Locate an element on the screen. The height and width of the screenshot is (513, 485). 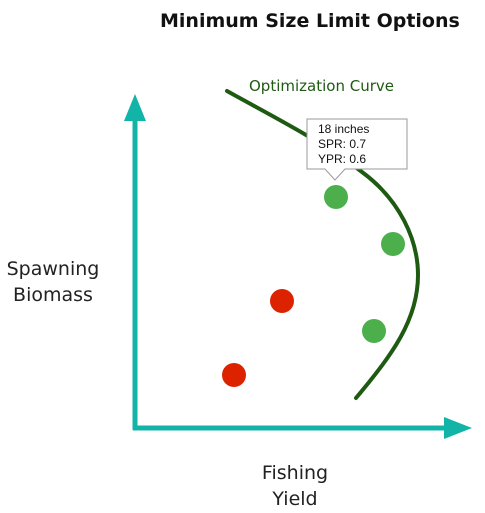
x-axis-arrowhead is located at coordinates (458, 428).